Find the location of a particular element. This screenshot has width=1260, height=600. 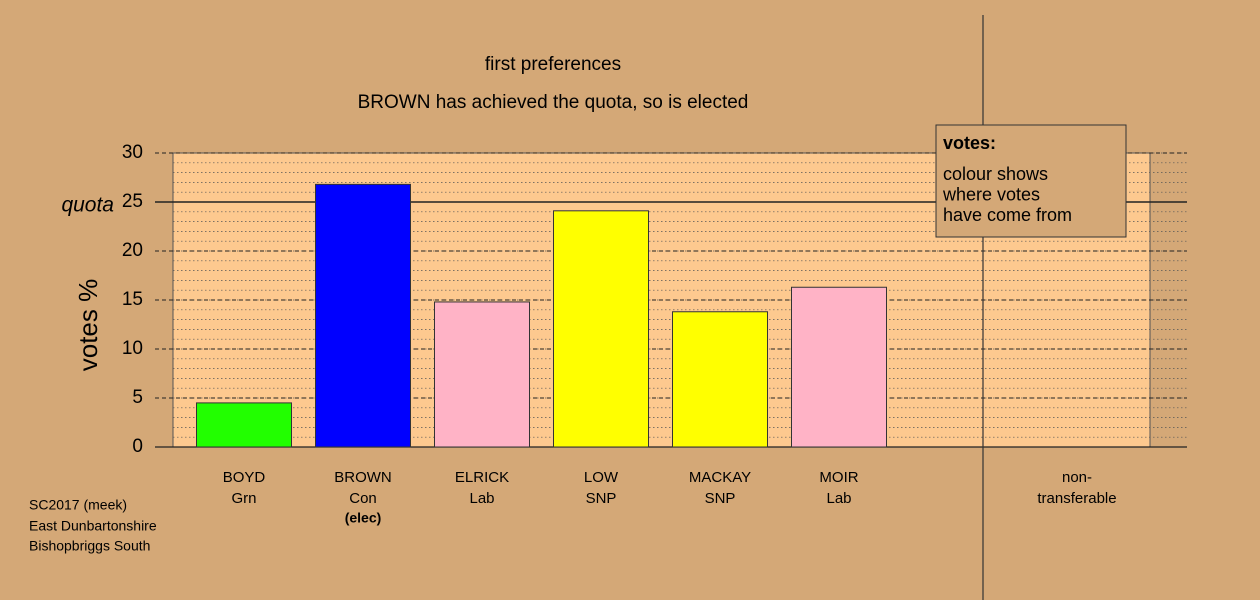

party-label: Grn is located at coordinates (243, 498).